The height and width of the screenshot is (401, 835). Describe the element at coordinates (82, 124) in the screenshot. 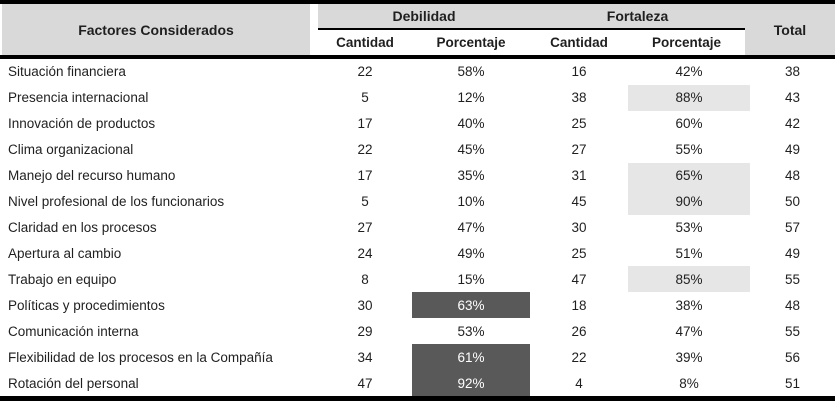

I see `factor-cell: Innovación de productos` at that location.